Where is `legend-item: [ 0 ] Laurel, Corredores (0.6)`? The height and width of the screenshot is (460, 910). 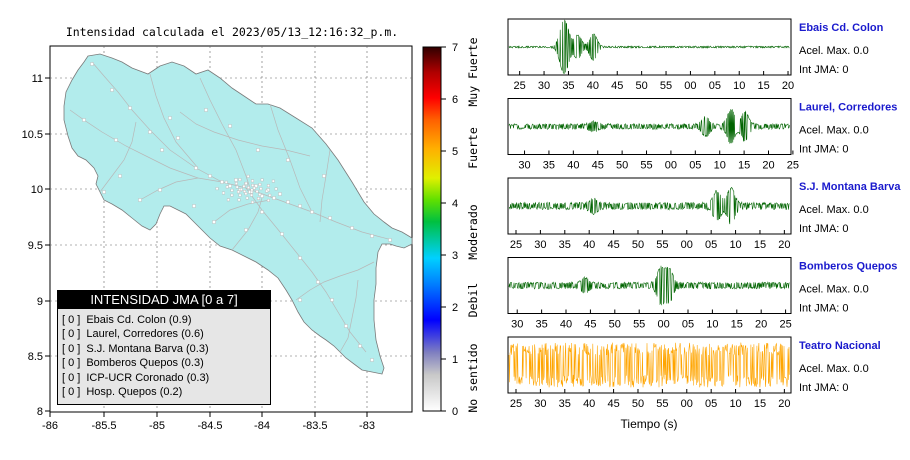 legend-item: [ 0 ] Laurel, Corredores (0.6) is located at coordinates (166, 334).